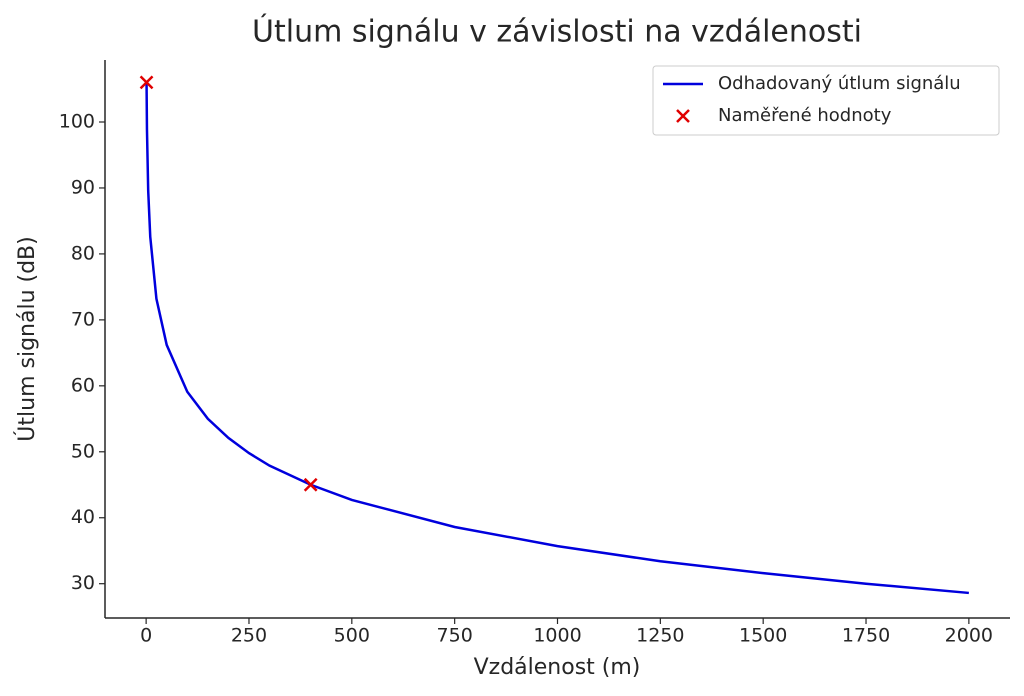 This screenshot has width=1024, height=696. Describe the element at coordinates (249, 636) in the screenshot. I see `x-tick-label: 250` at that location.